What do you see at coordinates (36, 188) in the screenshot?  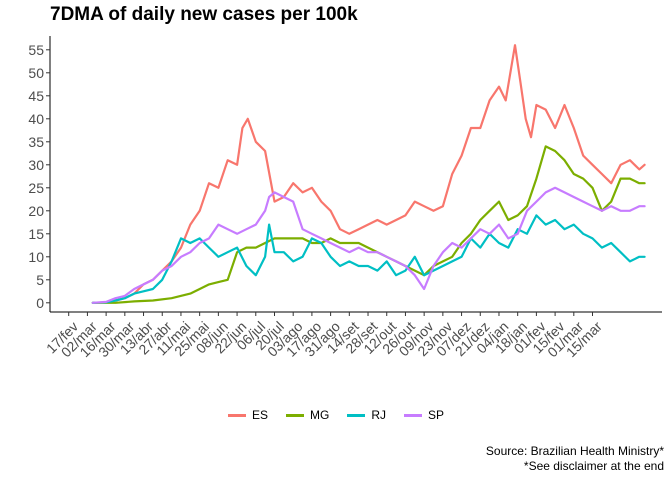 I see `y-tick-label: 25` at bounding box center [36, 188].